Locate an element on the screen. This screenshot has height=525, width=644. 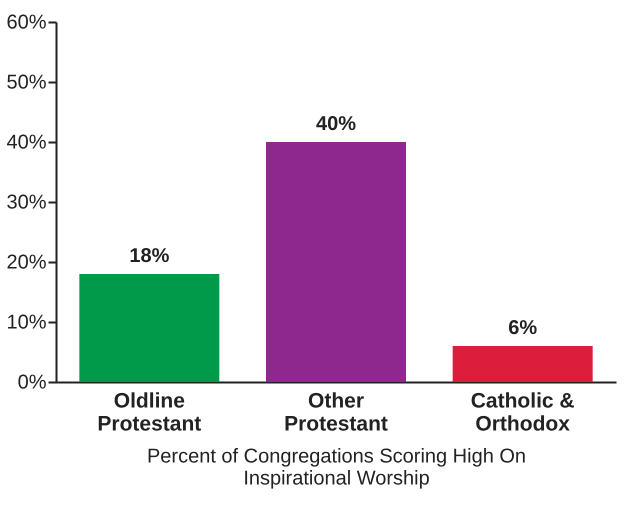
y-tick-label: 10% is located at coordinates (26, 323).